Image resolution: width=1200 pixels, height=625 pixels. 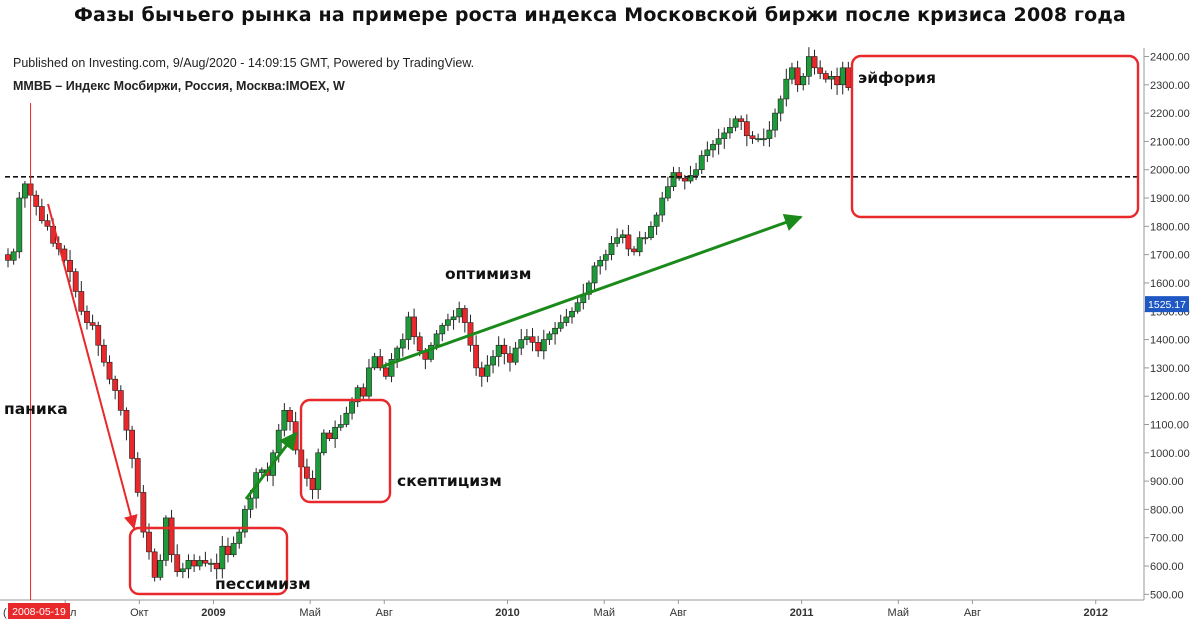 I want to click on y-tick-label: 2200.00, so click(x=1170, y=114).